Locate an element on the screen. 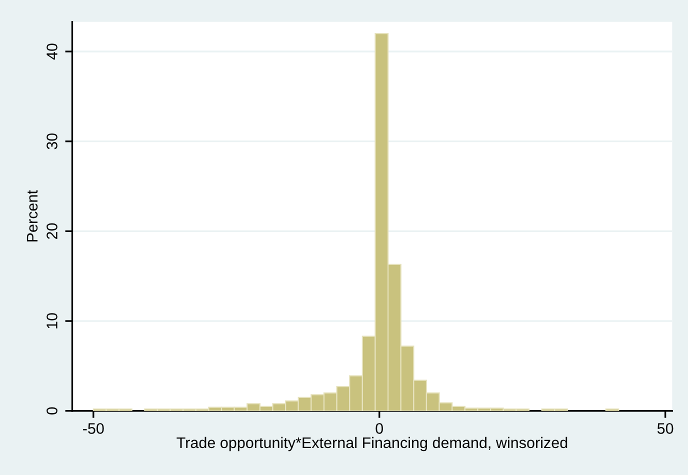 The image size is (688, 475). y-tick-label: 10 is located at coordinates (52, 320).